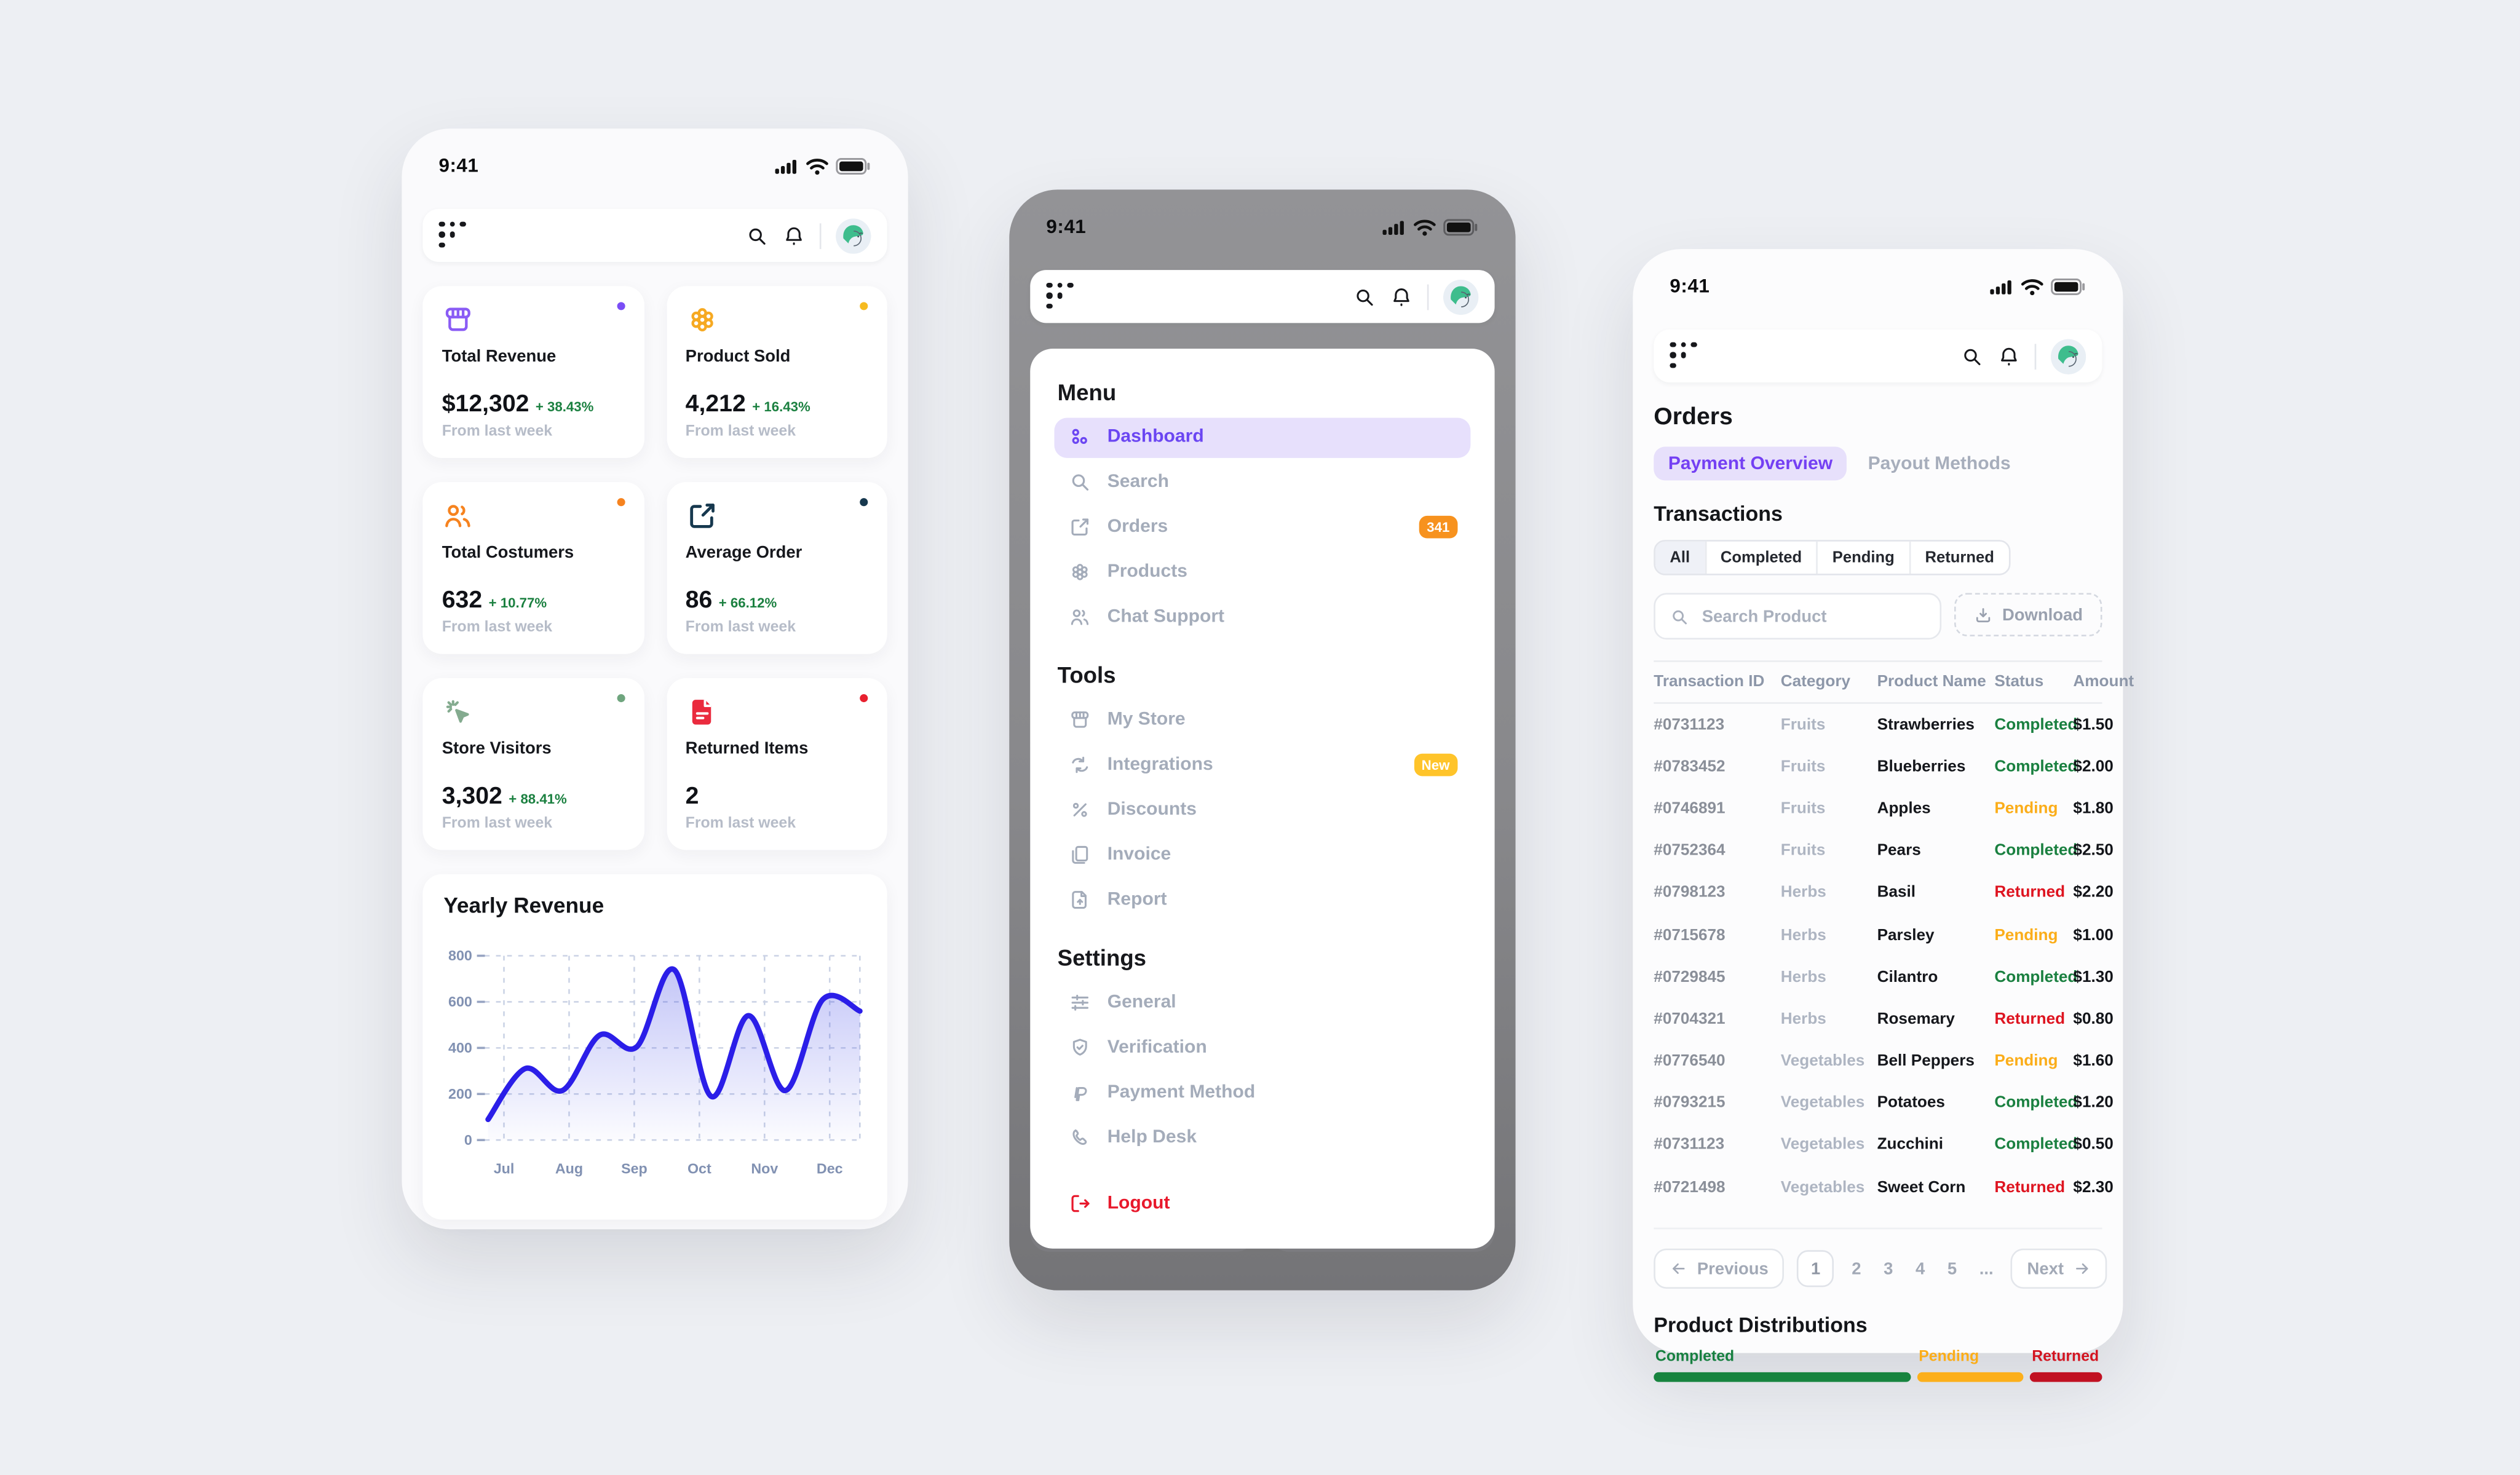 This screenshot has width=2520, height=1475. I want to click on table-row: #0783452 Fruits Blueberries Completed $2.00, so click(1884, 767).